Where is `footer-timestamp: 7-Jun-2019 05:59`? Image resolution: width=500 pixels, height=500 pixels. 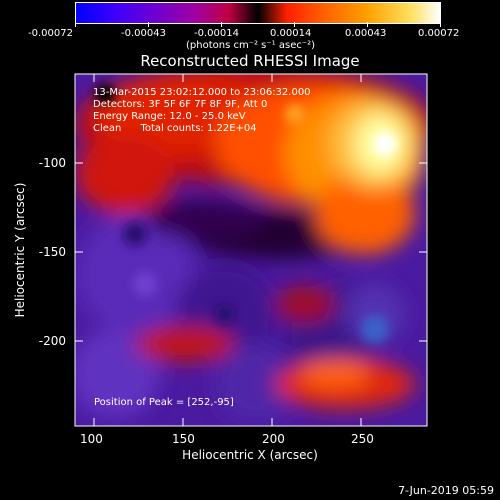 footer-timestamp: 7-Jun-2019 05:59 is located at coordinates (446, 490).